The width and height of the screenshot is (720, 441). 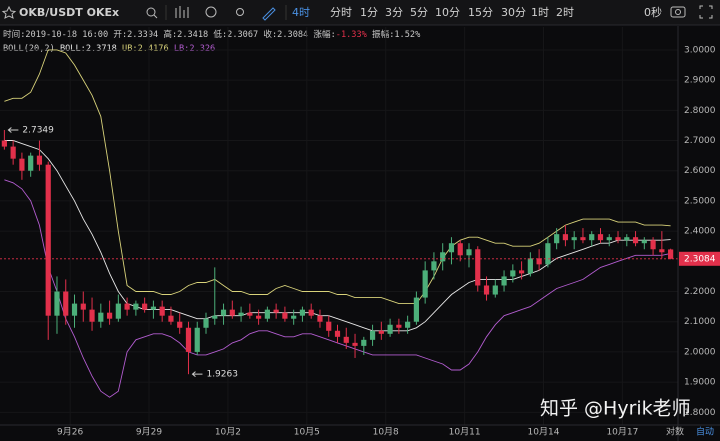 I want to click on last-price-box, so click(x=699, y=258).